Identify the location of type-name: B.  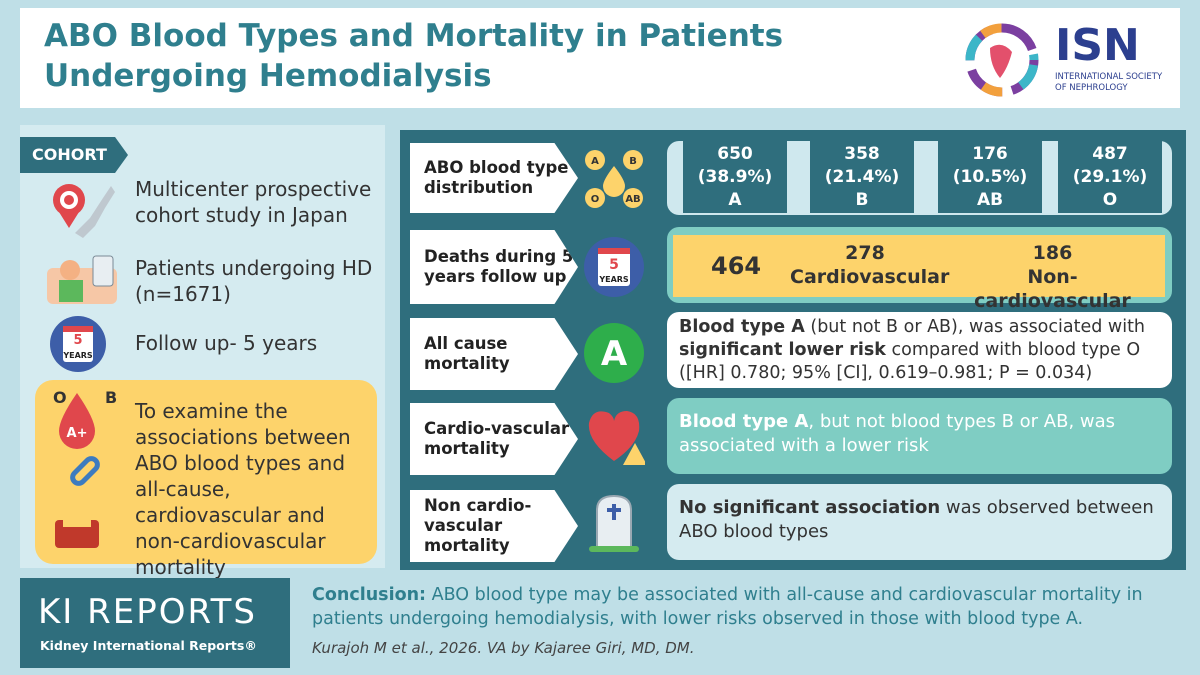
(862, 200).